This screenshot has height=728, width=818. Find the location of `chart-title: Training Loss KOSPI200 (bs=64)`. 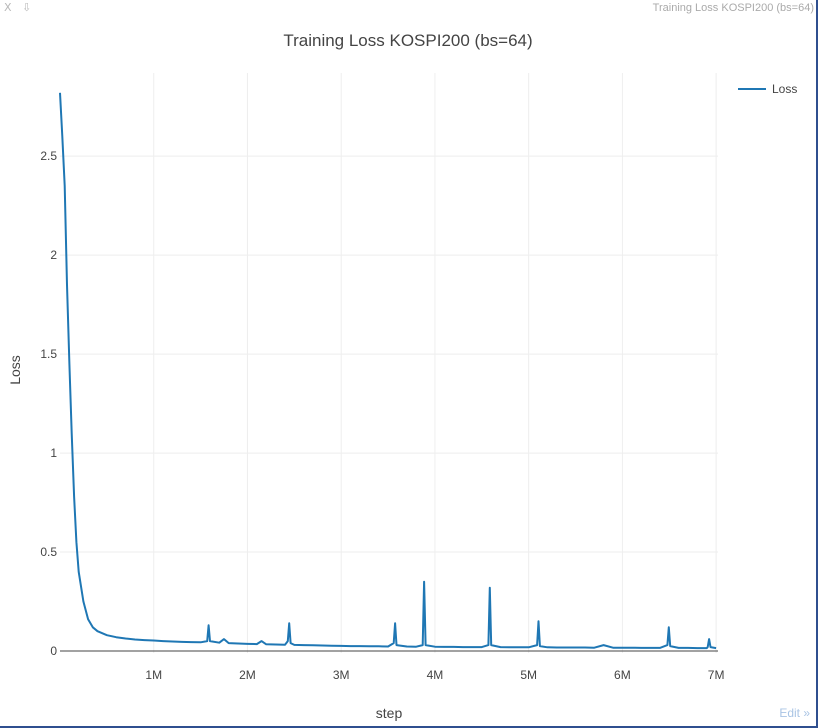

chart-title: Training Loss KOSPI200 (bs=64) is located at coordinates (407, 40).